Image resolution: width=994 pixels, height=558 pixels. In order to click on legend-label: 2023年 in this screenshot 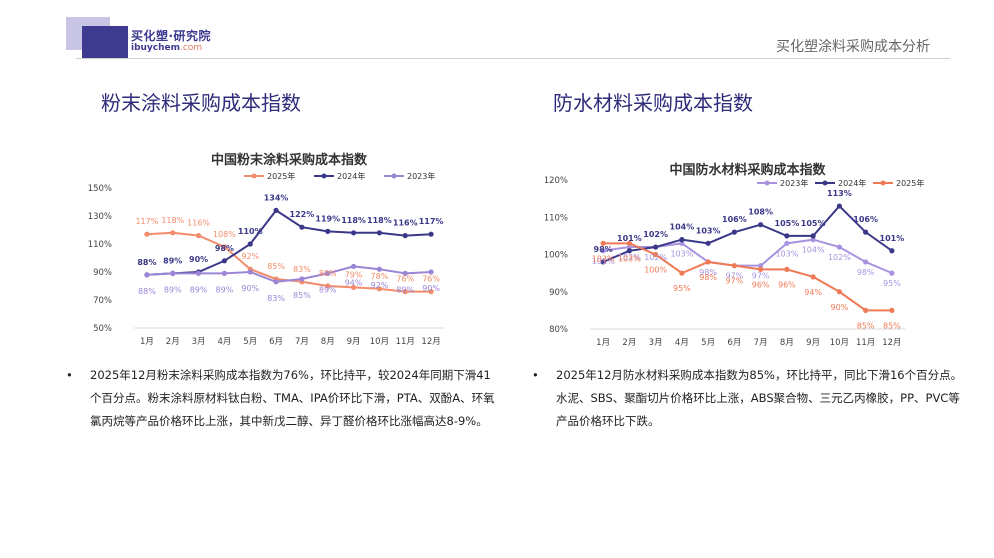, I will do `click(421, 176)`.